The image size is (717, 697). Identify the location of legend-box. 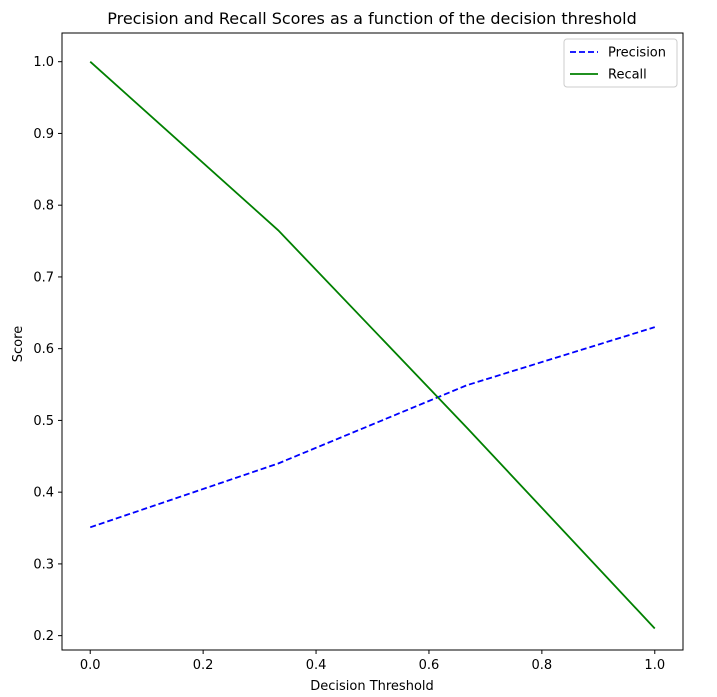
(620, 63).